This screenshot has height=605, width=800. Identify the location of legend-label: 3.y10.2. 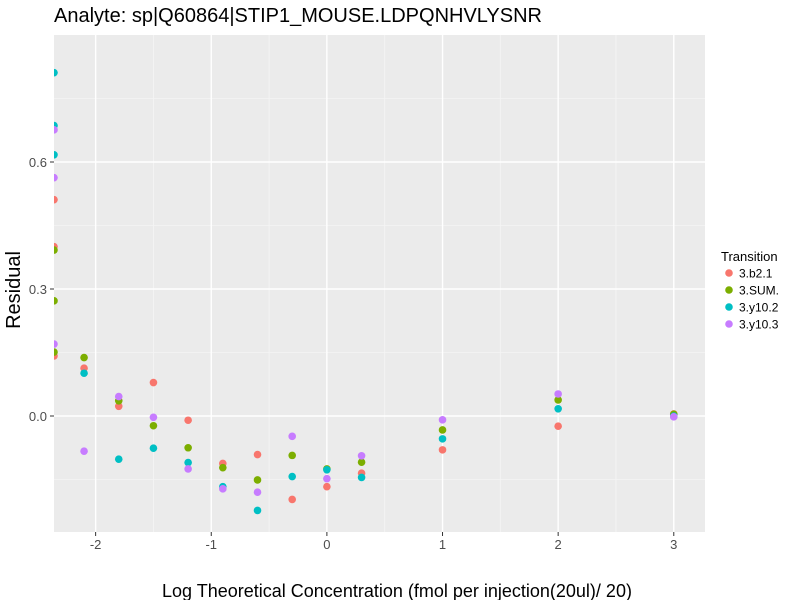
(759, 308).